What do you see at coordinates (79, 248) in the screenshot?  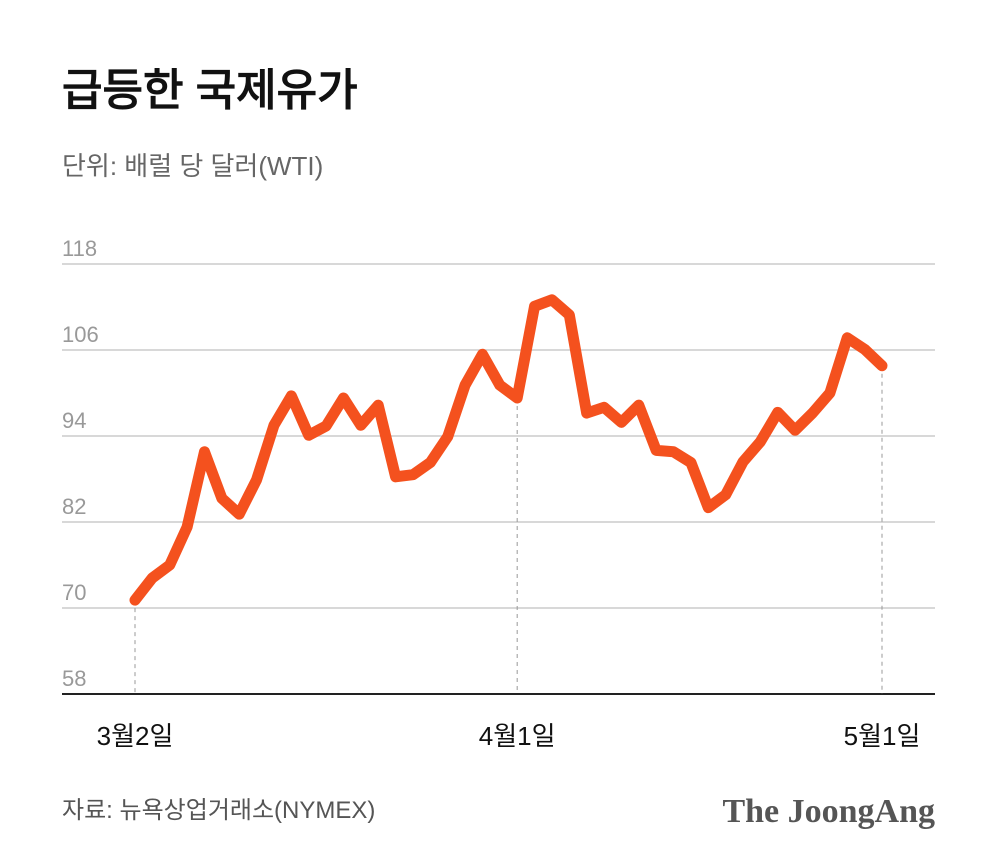 I see `y-tick-label: 118` at bounding box center [79, 248].